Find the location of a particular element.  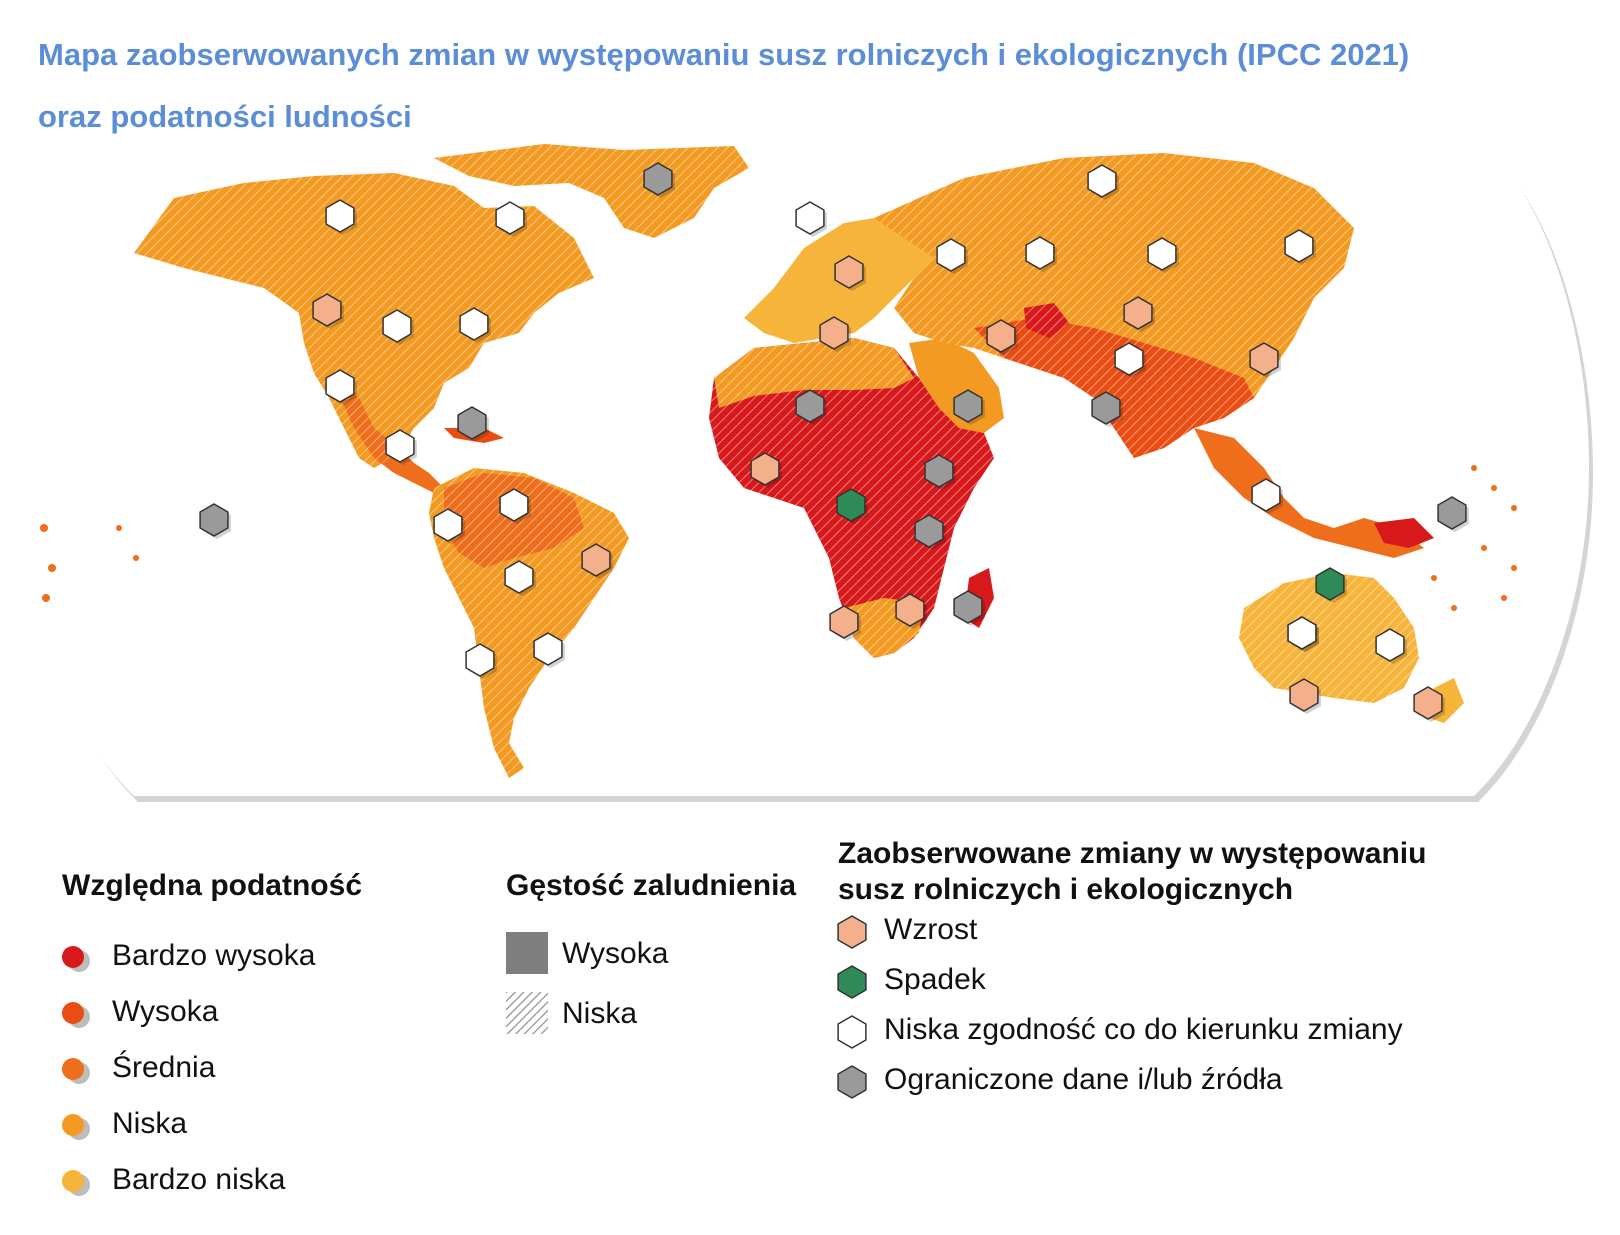

legend-change-heading-line-2: susz rolniczych i ekologicznych is located at coordinates (1066, 889).